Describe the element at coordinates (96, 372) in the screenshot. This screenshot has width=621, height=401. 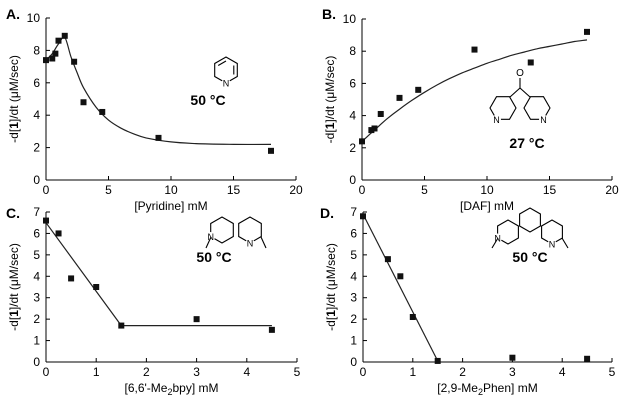
I see `x-tick-label: 1` at that location.